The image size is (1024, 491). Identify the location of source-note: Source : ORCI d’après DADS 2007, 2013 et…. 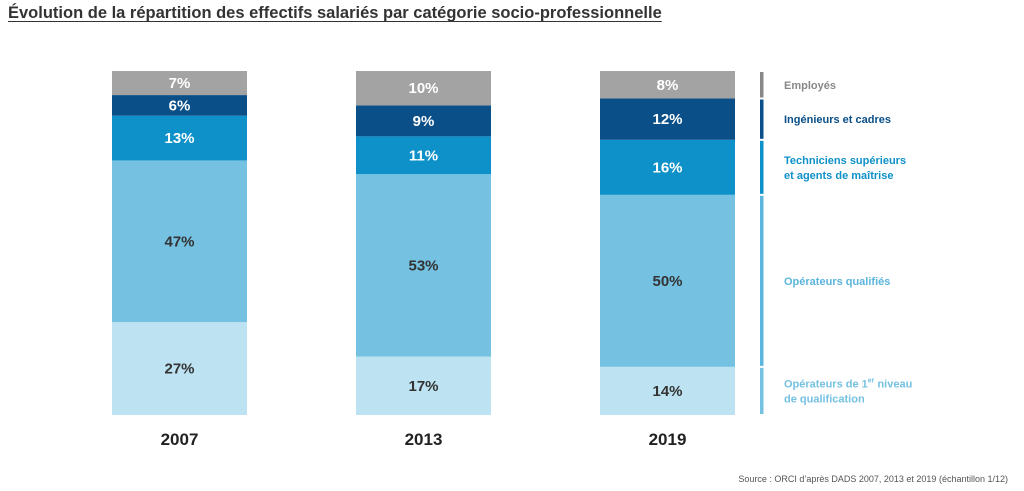
(873, 479).